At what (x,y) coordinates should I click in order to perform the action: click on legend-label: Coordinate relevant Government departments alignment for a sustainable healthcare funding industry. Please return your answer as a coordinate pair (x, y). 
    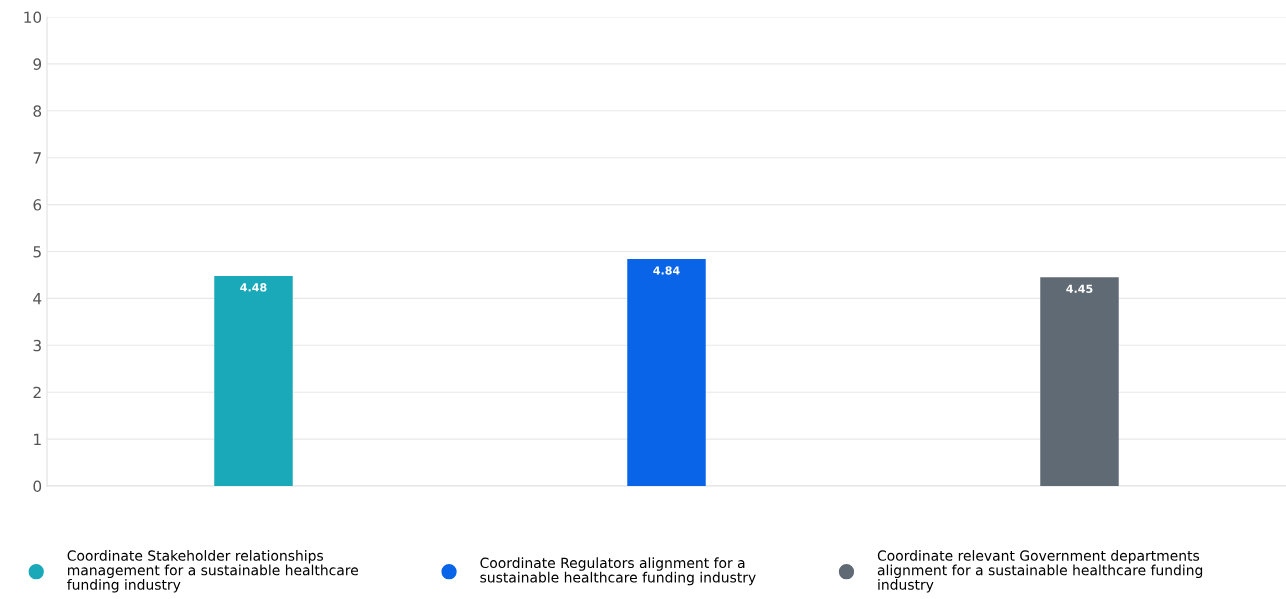
    Looking at the image, I should click on (1040, 571).